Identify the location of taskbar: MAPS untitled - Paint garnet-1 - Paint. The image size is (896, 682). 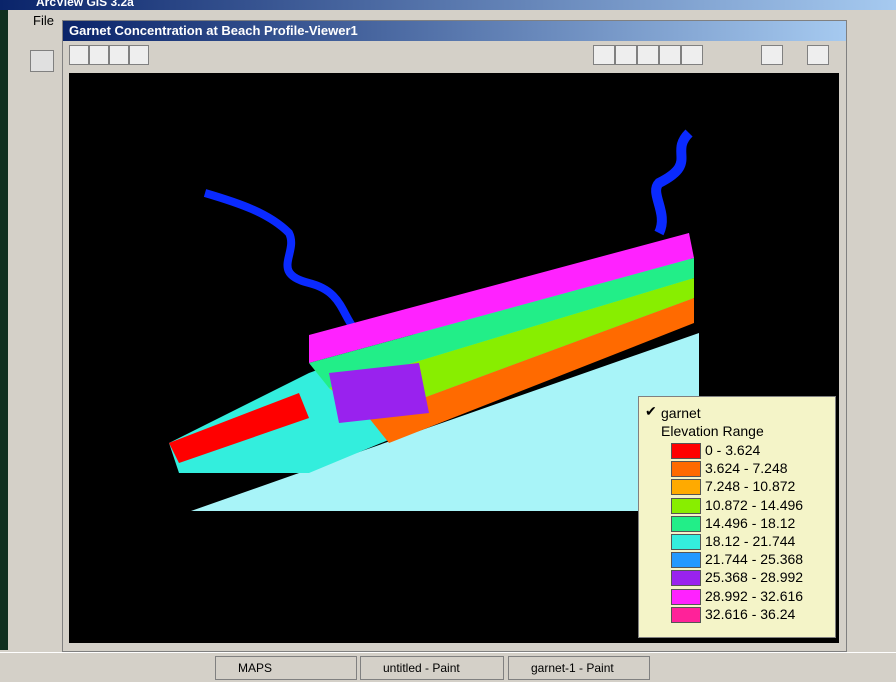
(448, 667).